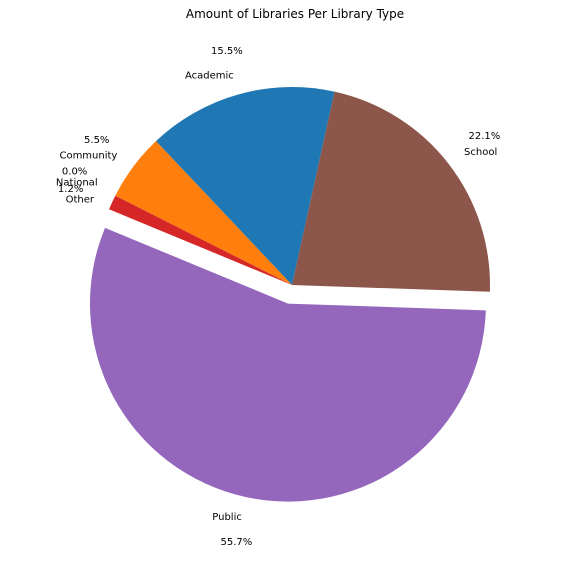 This screenshot has height=576, width=576. I want to click on pie-slice-community, so click(203, 213).